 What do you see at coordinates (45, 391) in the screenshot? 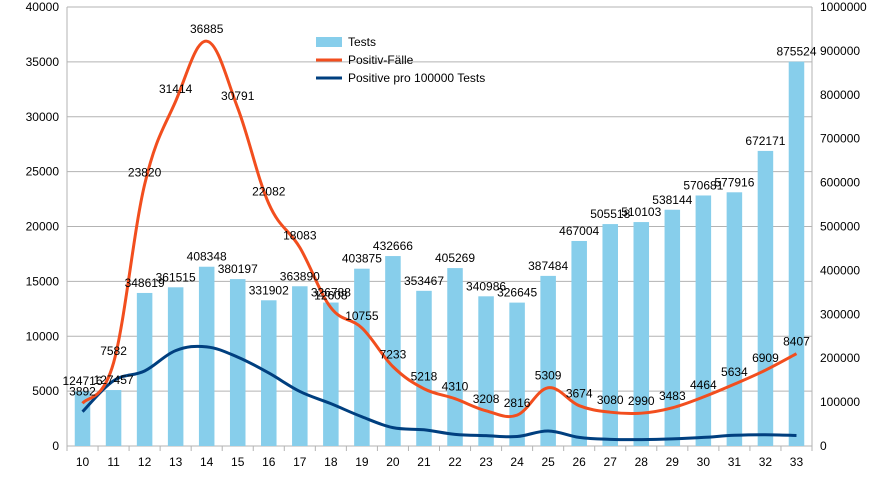
I see `left-tick-label: 5000` at bounding box center [45, 391].